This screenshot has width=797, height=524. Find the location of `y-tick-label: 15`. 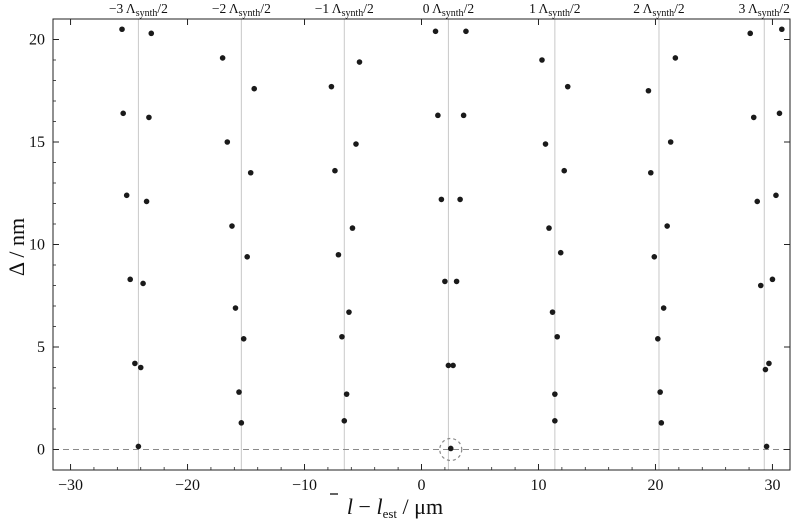

y-tick-label: 15 is located at coordinates (37, 142).